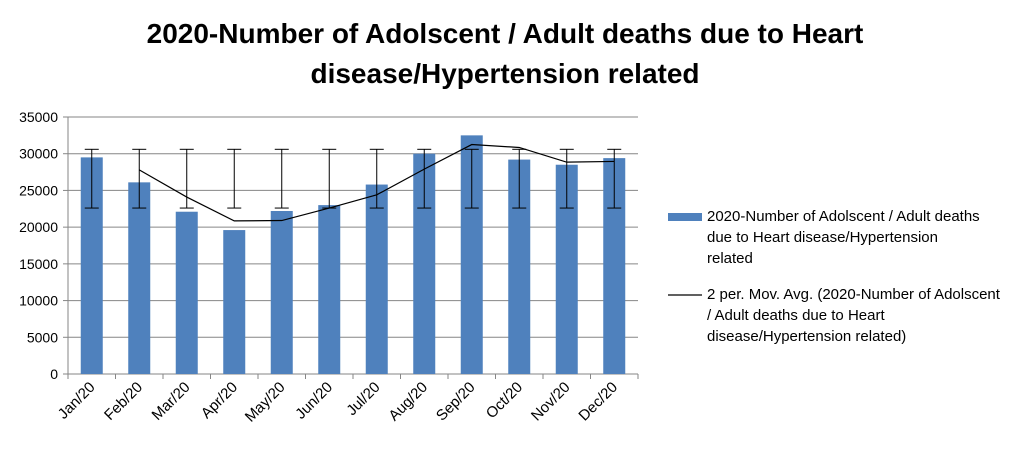 The height and width of the screenshot is (455, 1013). What do you see at coordinates (38, 190) in the screenshot?
I see `y-tick-label: 25000` at bounding box center [38, 190].